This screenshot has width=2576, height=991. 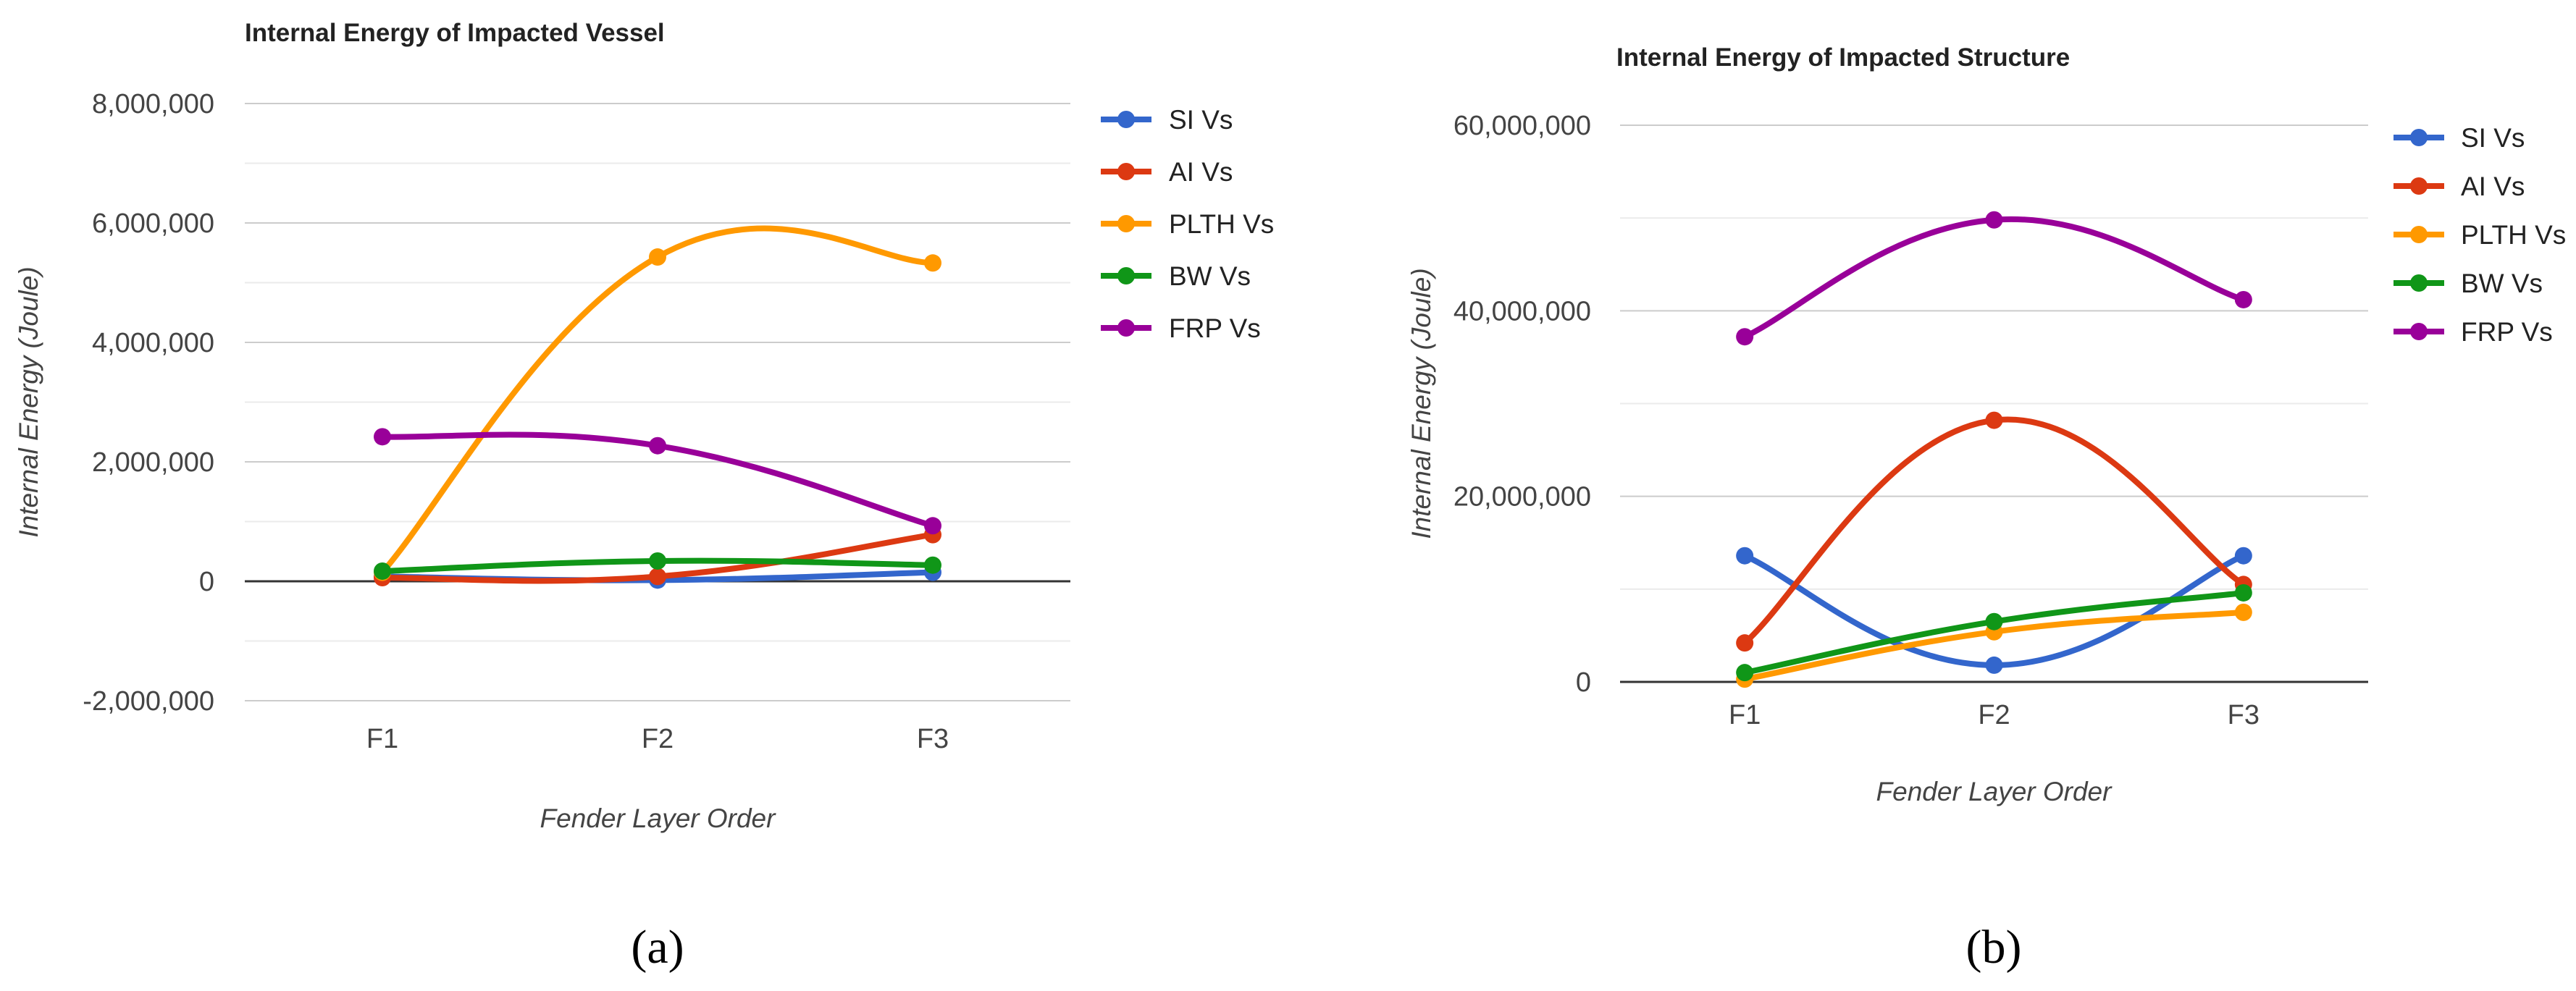 What do you see at coordinates (1522, 497) in the screenshot?
I see `y-tick-label: 20,000,000` at bounding box center [1522, 497].